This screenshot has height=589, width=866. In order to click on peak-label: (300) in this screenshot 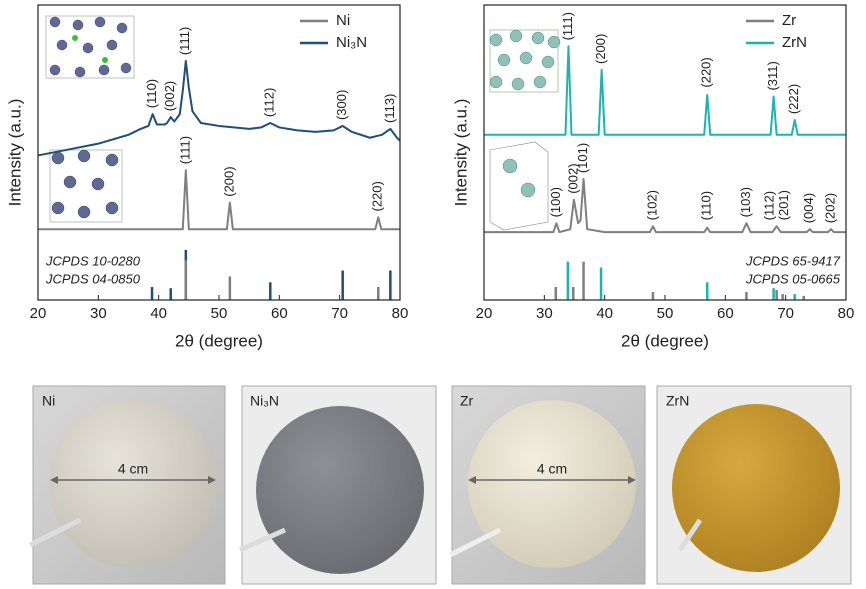, I will do `click(341, 105)`.